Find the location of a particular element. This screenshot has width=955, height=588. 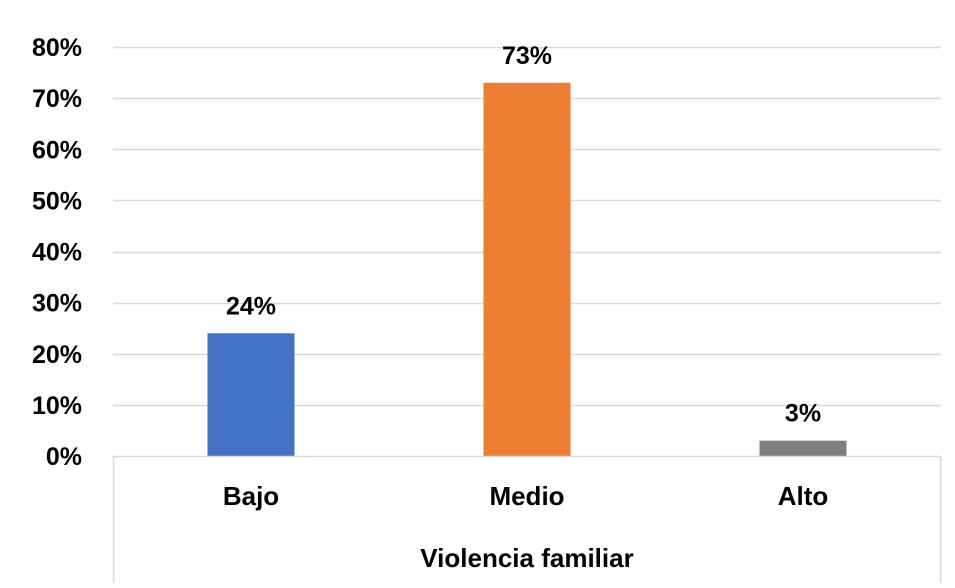

y-tick-label: 0% is located at coordinates (64, 457).